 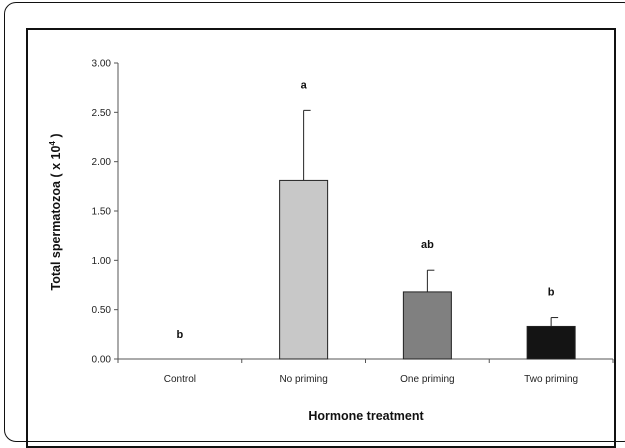 What do you see at coordinates (55, 211) in the screenshot?
I see `y-axis-title: Total spermatozoa ( x 104 )` at bounding box center [55, 211].